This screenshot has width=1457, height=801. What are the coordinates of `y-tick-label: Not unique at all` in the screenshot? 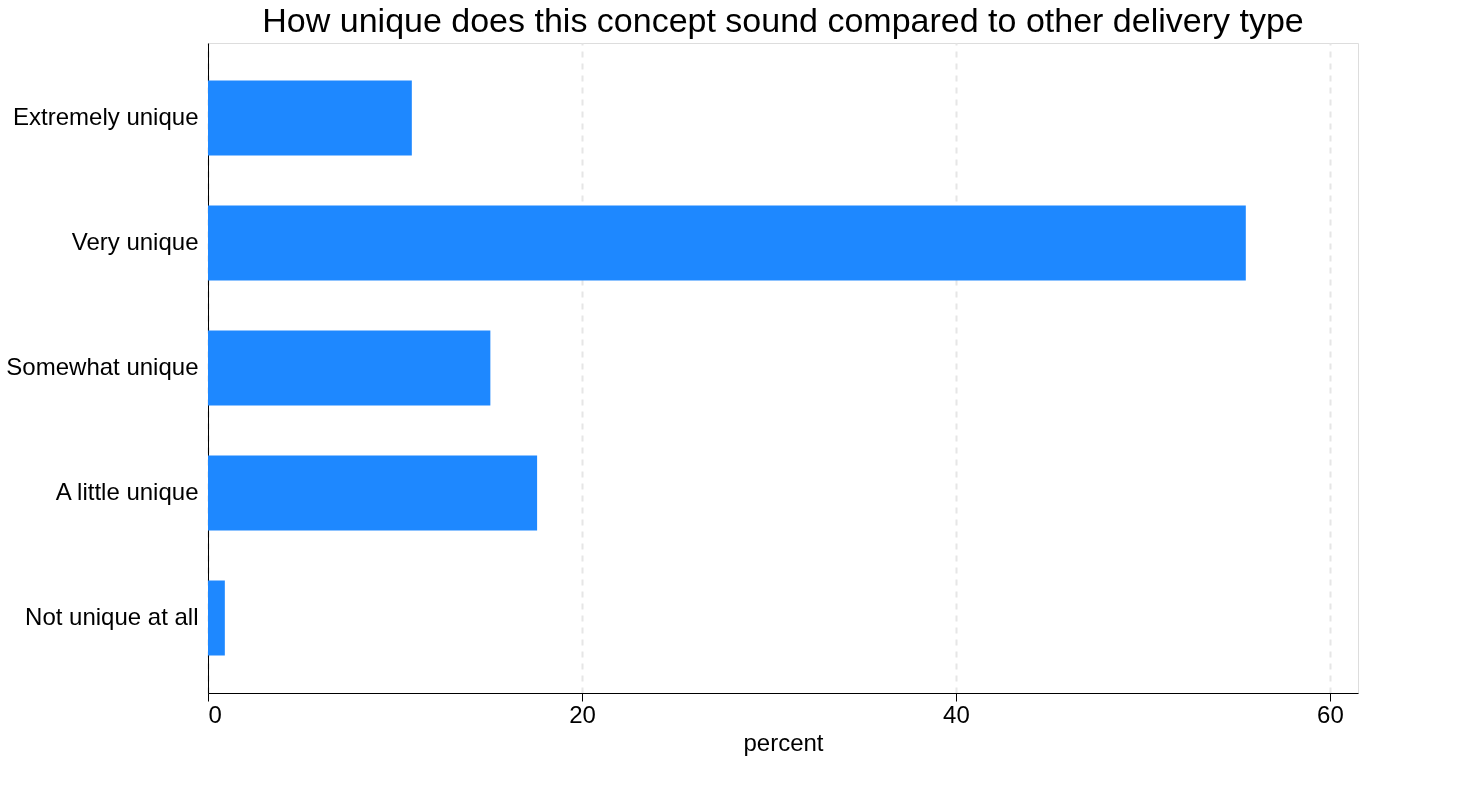 It's located at (112, 616).